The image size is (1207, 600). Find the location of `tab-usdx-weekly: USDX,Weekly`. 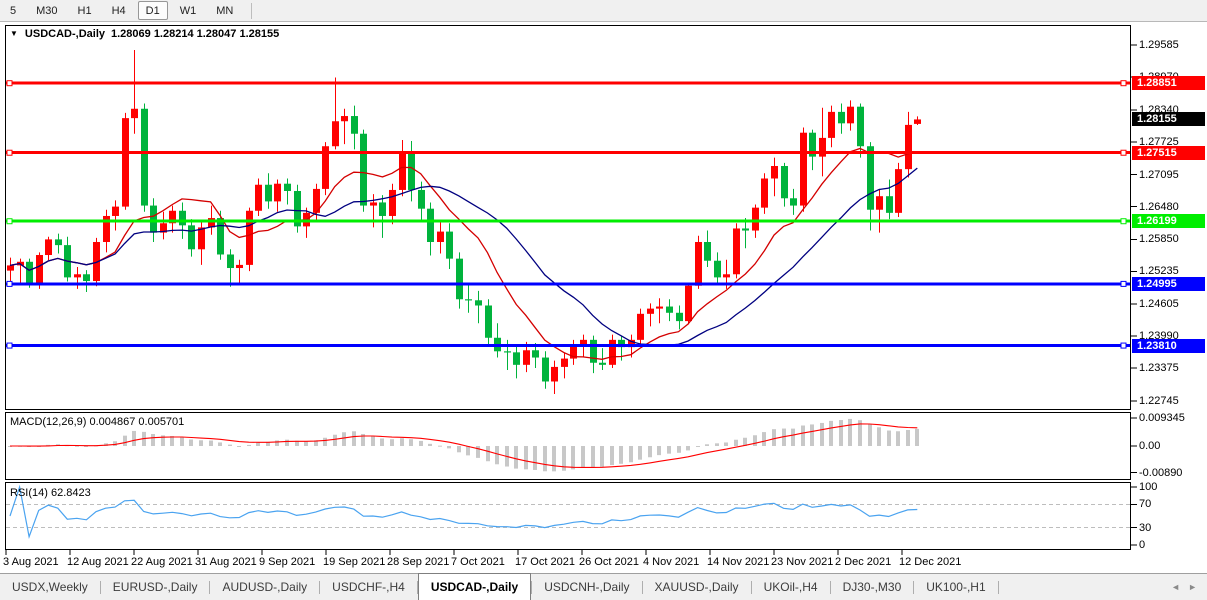

tab-usdx-weekly: USDX,Weekly is located at coordinates (50, 587).